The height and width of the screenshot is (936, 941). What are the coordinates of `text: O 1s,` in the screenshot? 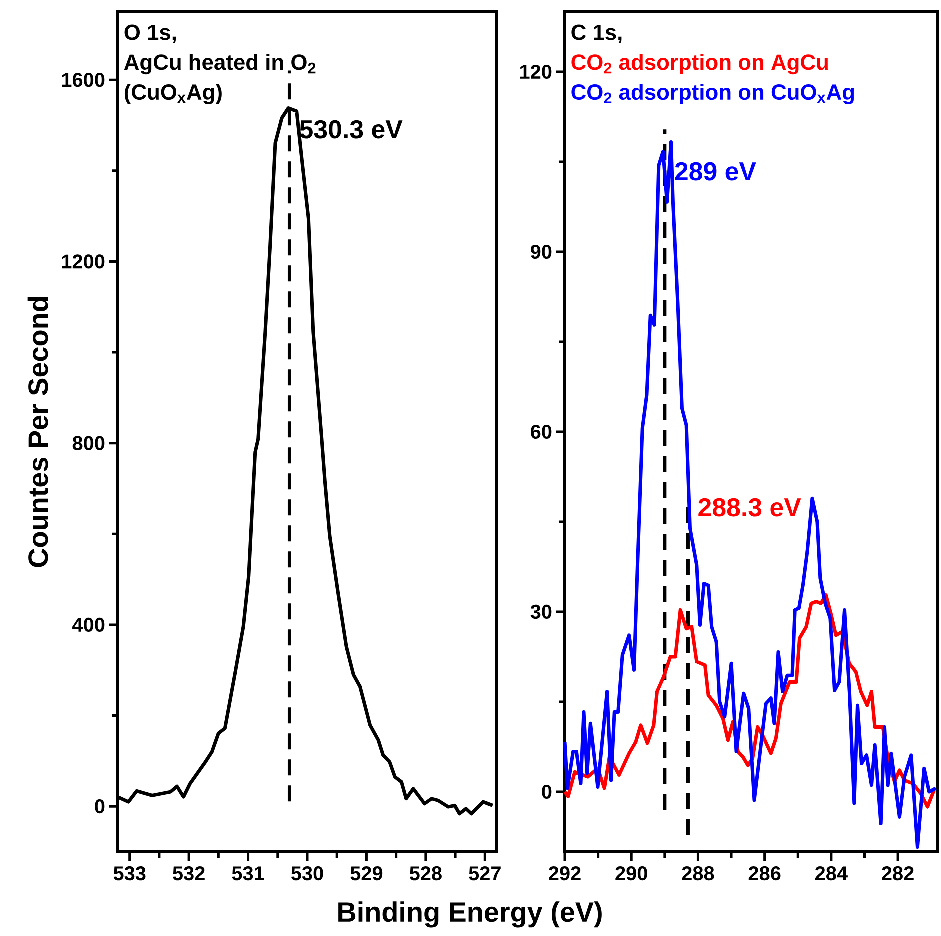 It's located at (150, 34).